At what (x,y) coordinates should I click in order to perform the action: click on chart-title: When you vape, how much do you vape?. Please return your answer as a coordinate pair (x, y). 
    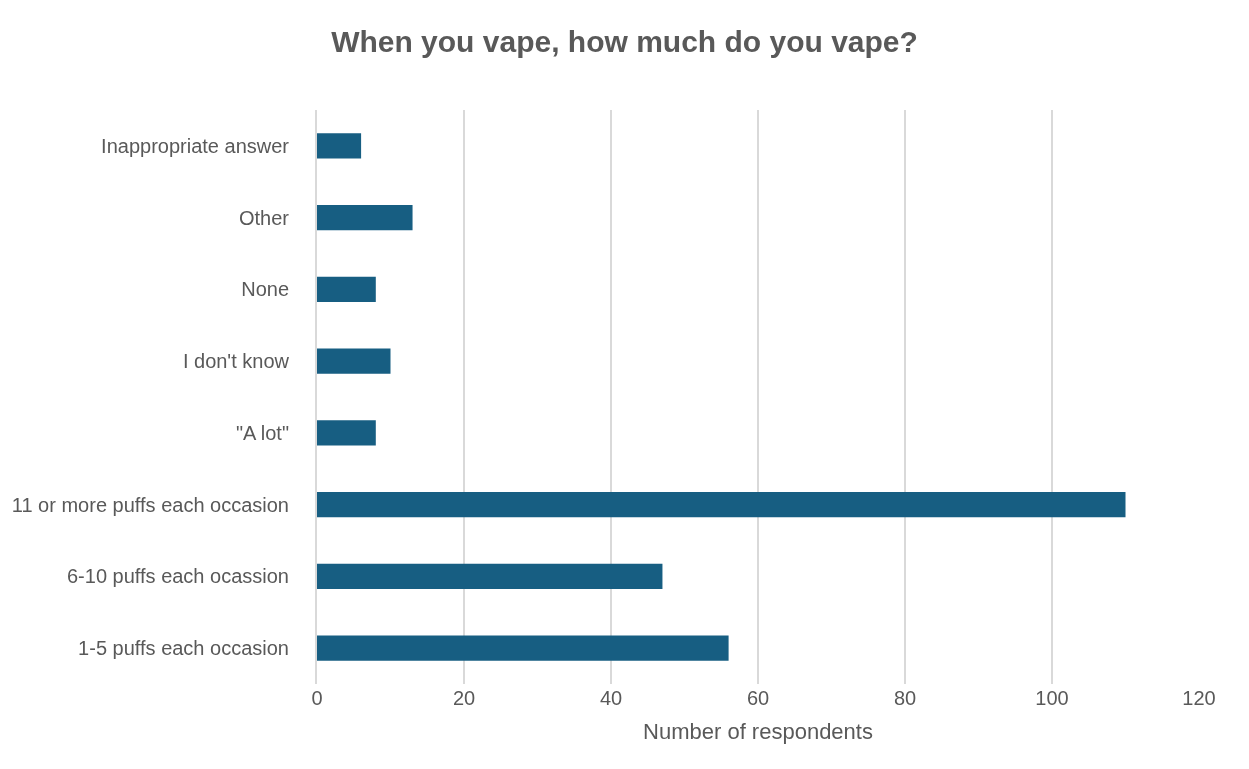
    Looking at the image, I should click on (624, 41).